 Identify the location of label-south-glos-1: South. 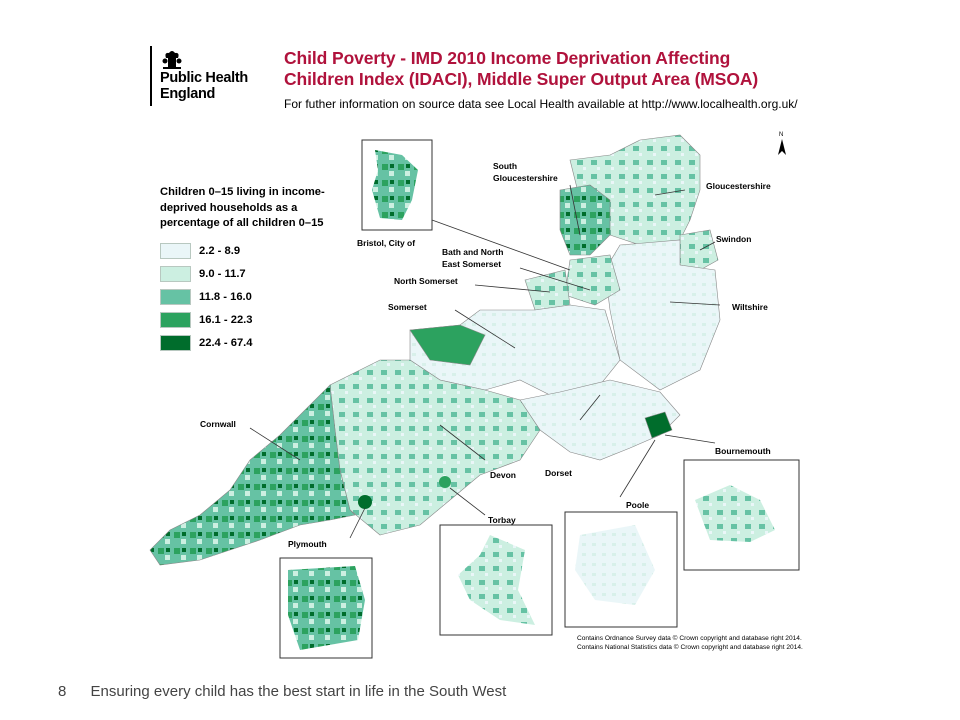
(505, 166).